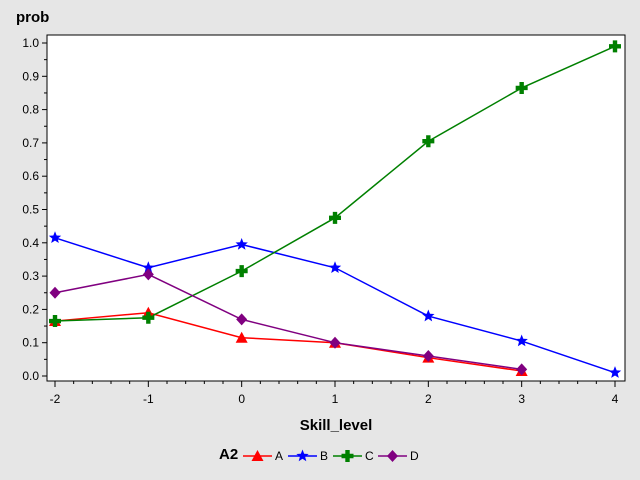 The image size is (640, 480). What do you see at coordinates (148, 399) in the screenshot?
I see `x-tick-label: -1` at bounding box center [148, 399].